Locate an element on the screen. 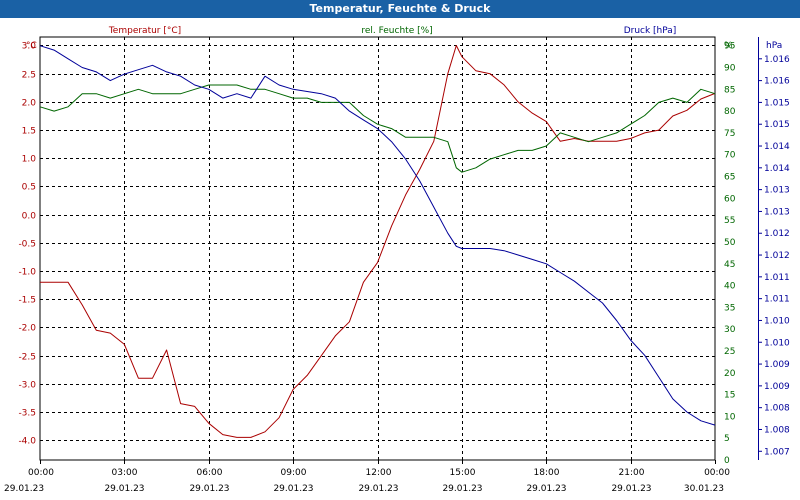 This screenshot has width=800, height=500. y-mid-tick-label: 55 is located at coordinates (729, 221).